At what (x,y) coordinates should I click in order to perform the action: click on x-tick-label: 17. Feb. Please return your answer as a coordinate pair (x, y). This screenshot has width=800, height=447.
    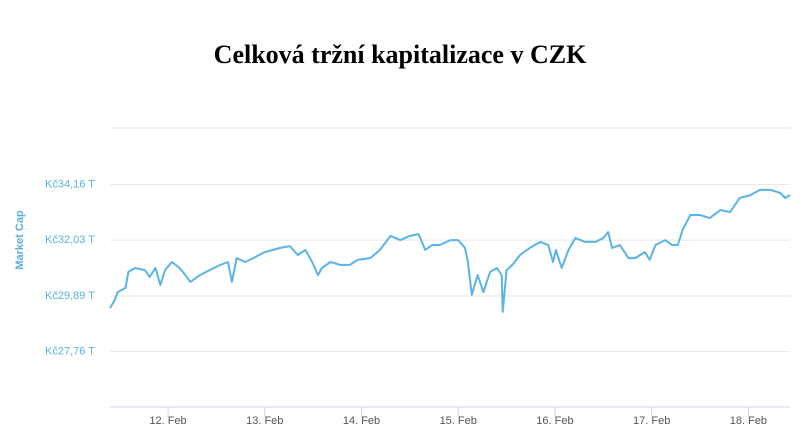
    Looking at the image, I should click on (651, 421).